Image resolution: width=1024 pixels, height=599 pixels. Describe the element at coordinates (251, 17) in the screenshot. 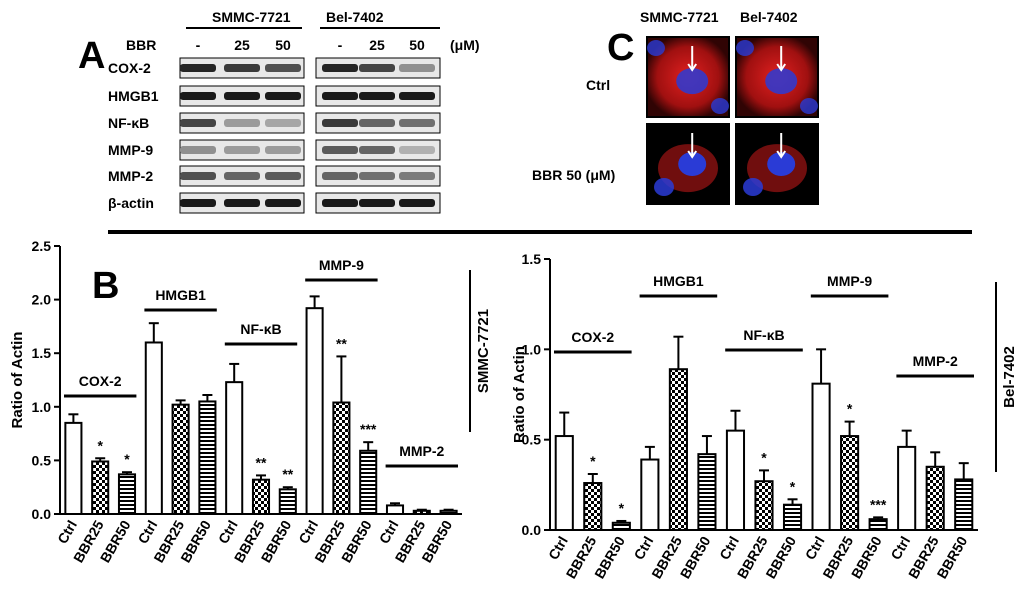

I see `blot-cellline-smmc: SMMC-7721` at that location.